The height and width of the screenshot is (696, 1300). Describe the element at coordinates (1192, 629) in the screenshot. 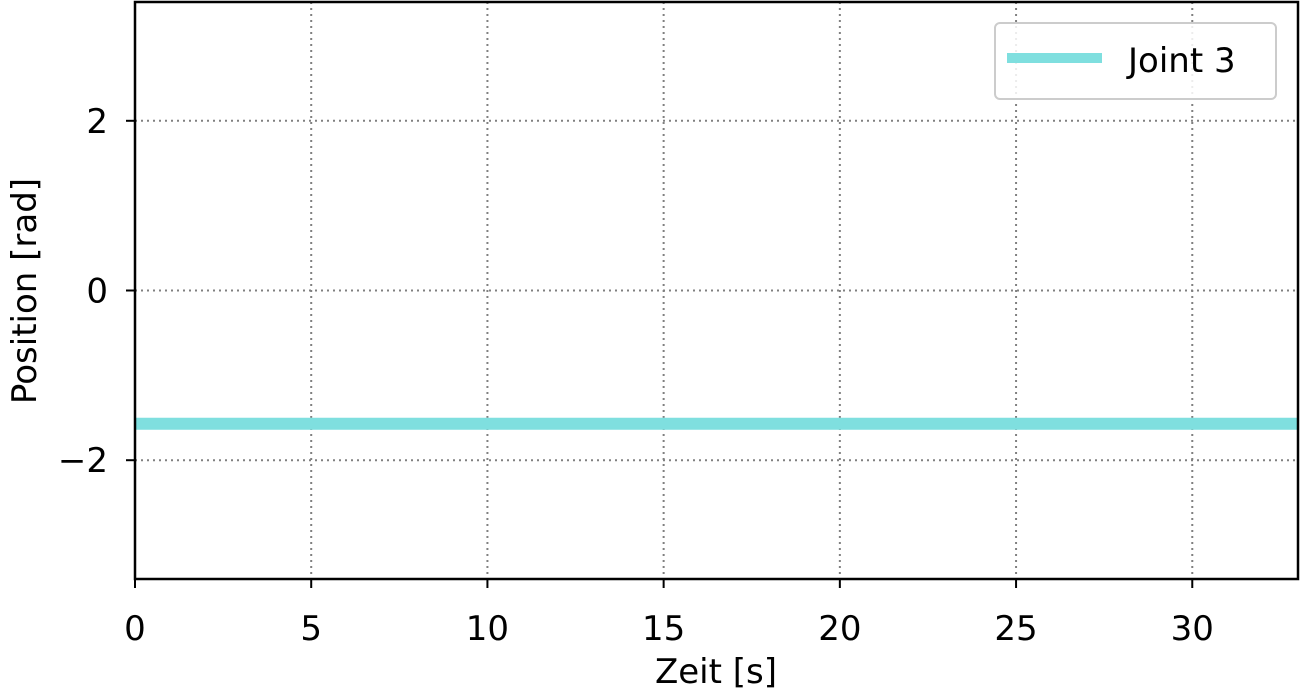

I see `x-tick-label: 30` at that location.